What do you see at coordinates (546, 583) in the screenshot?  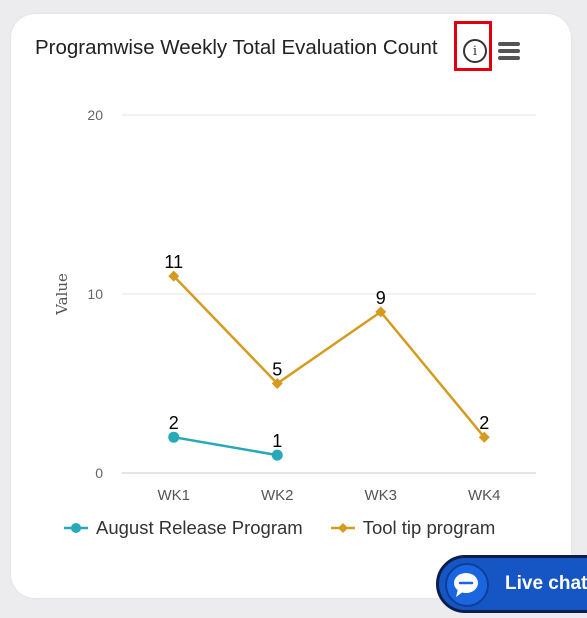 I see `live-chat-label: Live chat` at bounding box center [546, 583].